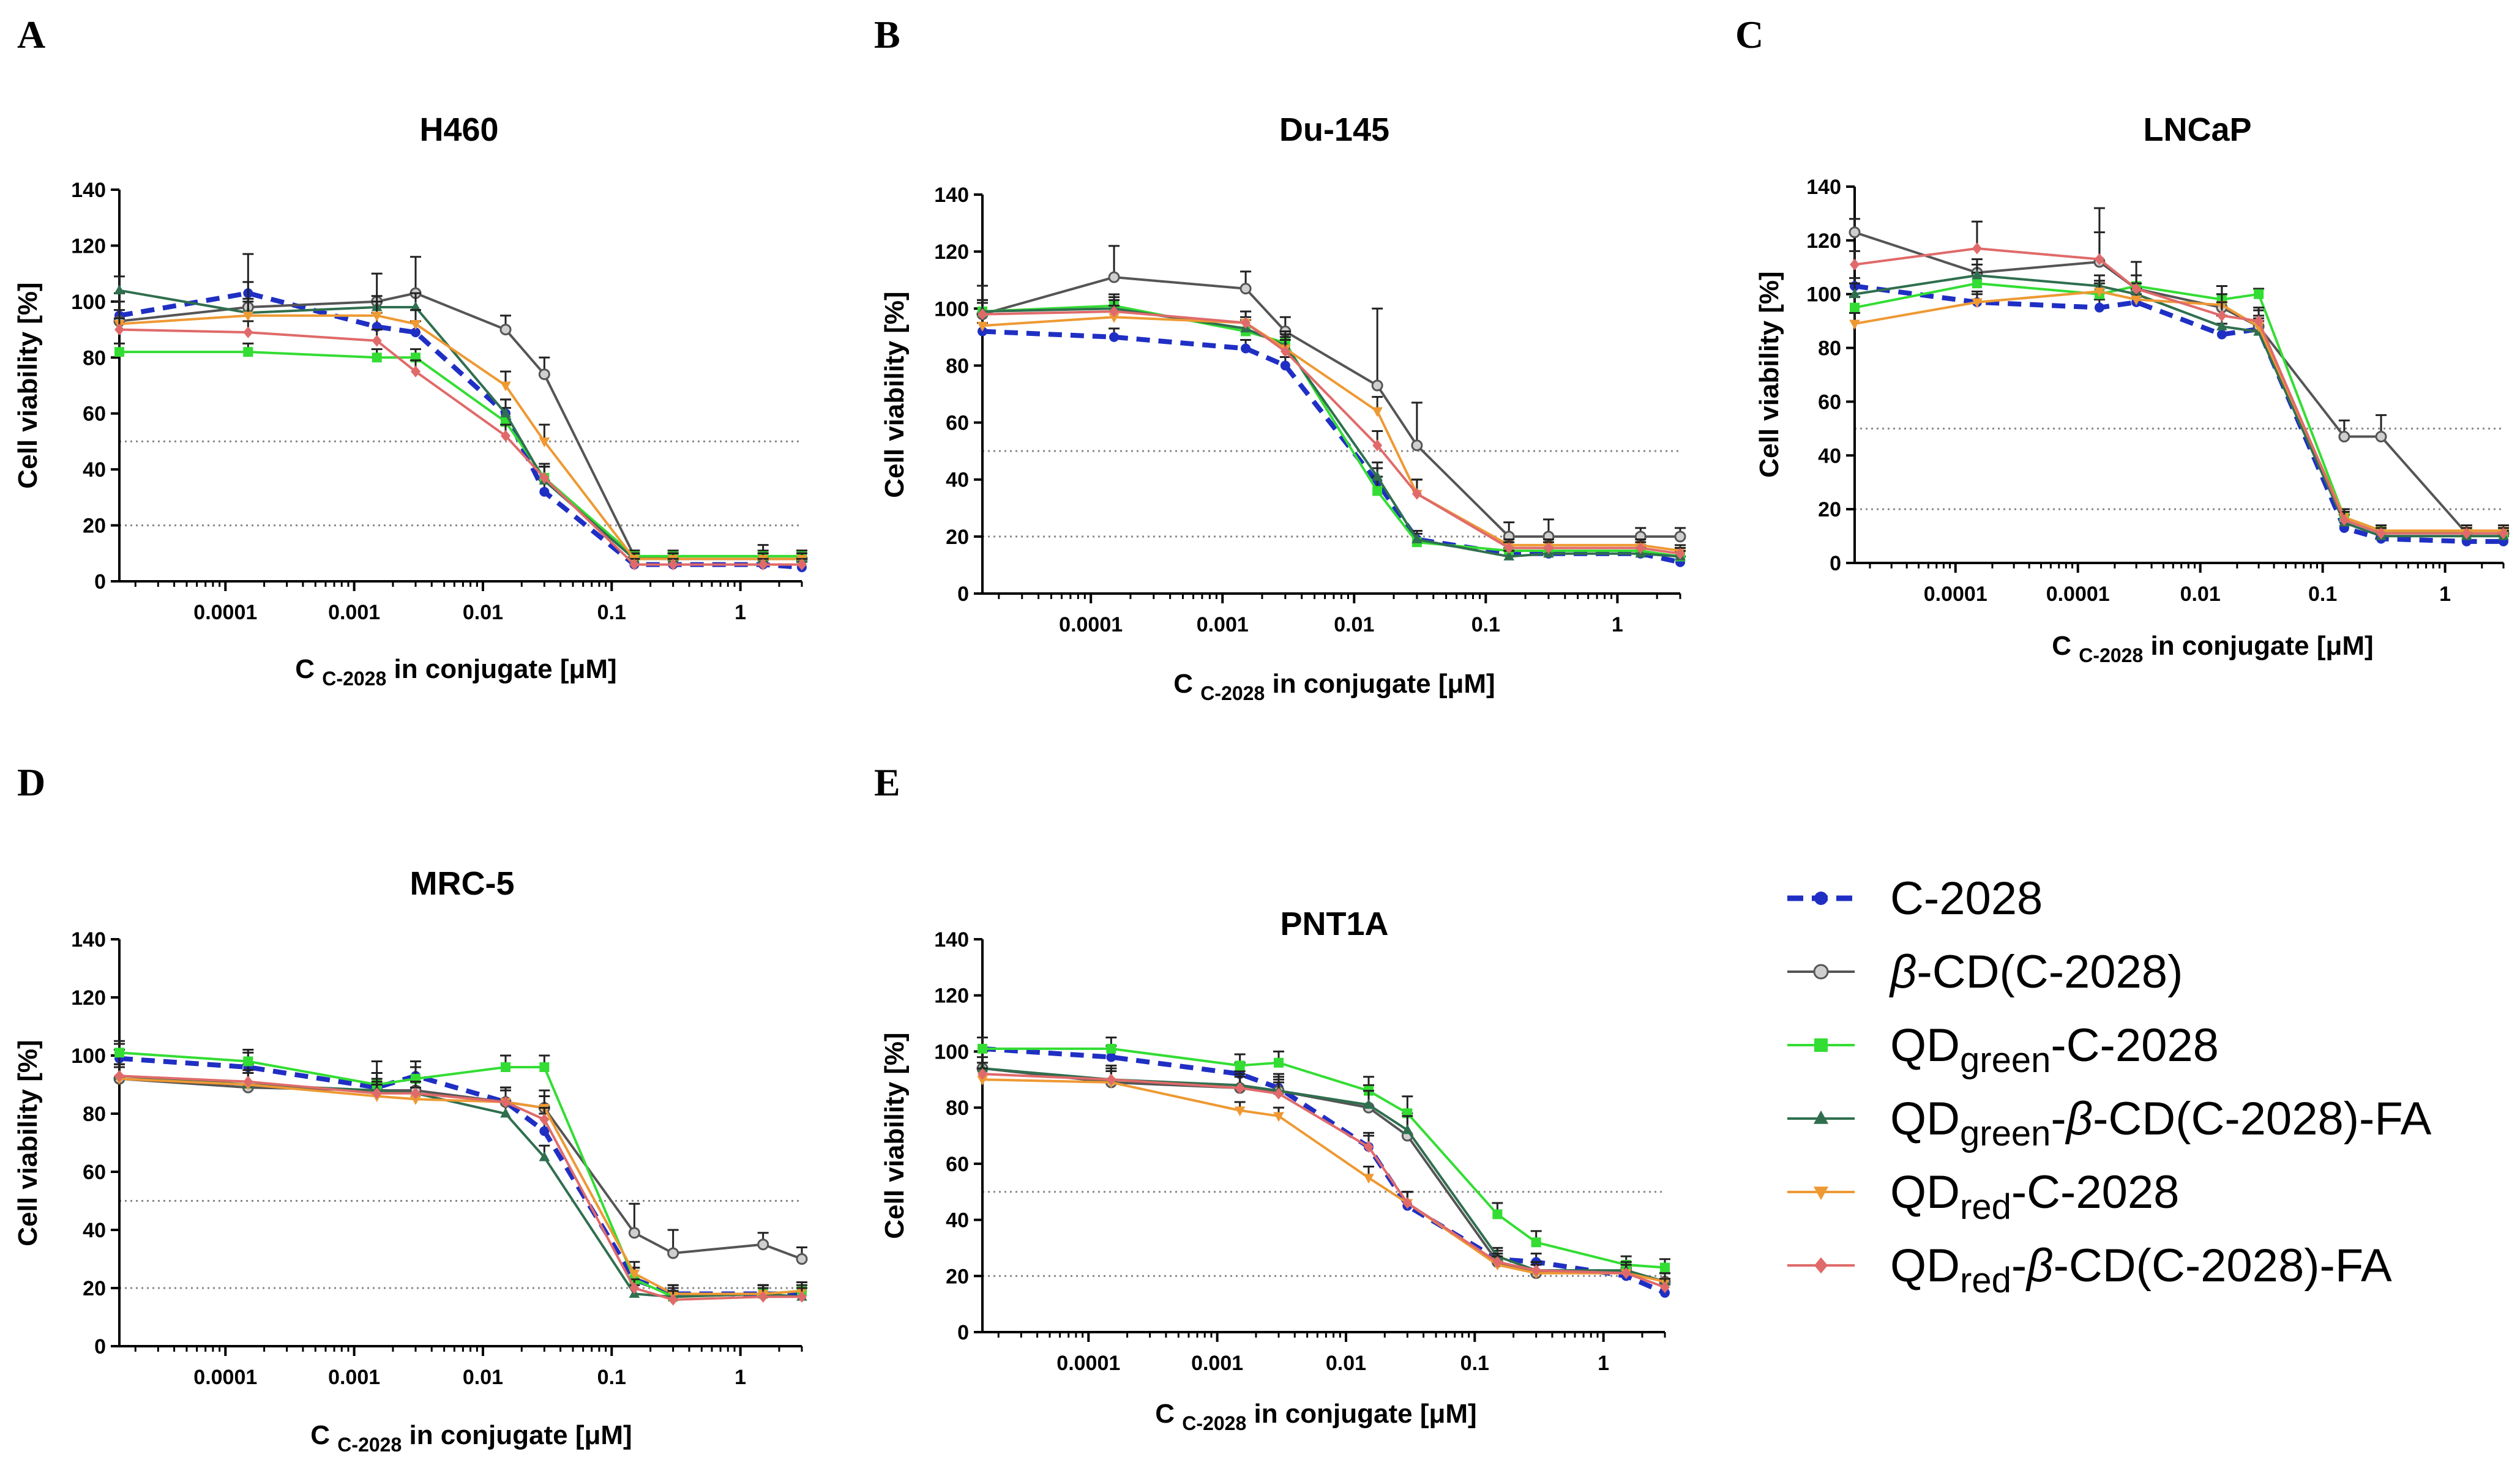 This screenshot has height=1460, width=2520. What do you see at coordinates (463, 883) in the screenshot?
I see `chart-title: MRC-5` at bounding box center [463, 883].